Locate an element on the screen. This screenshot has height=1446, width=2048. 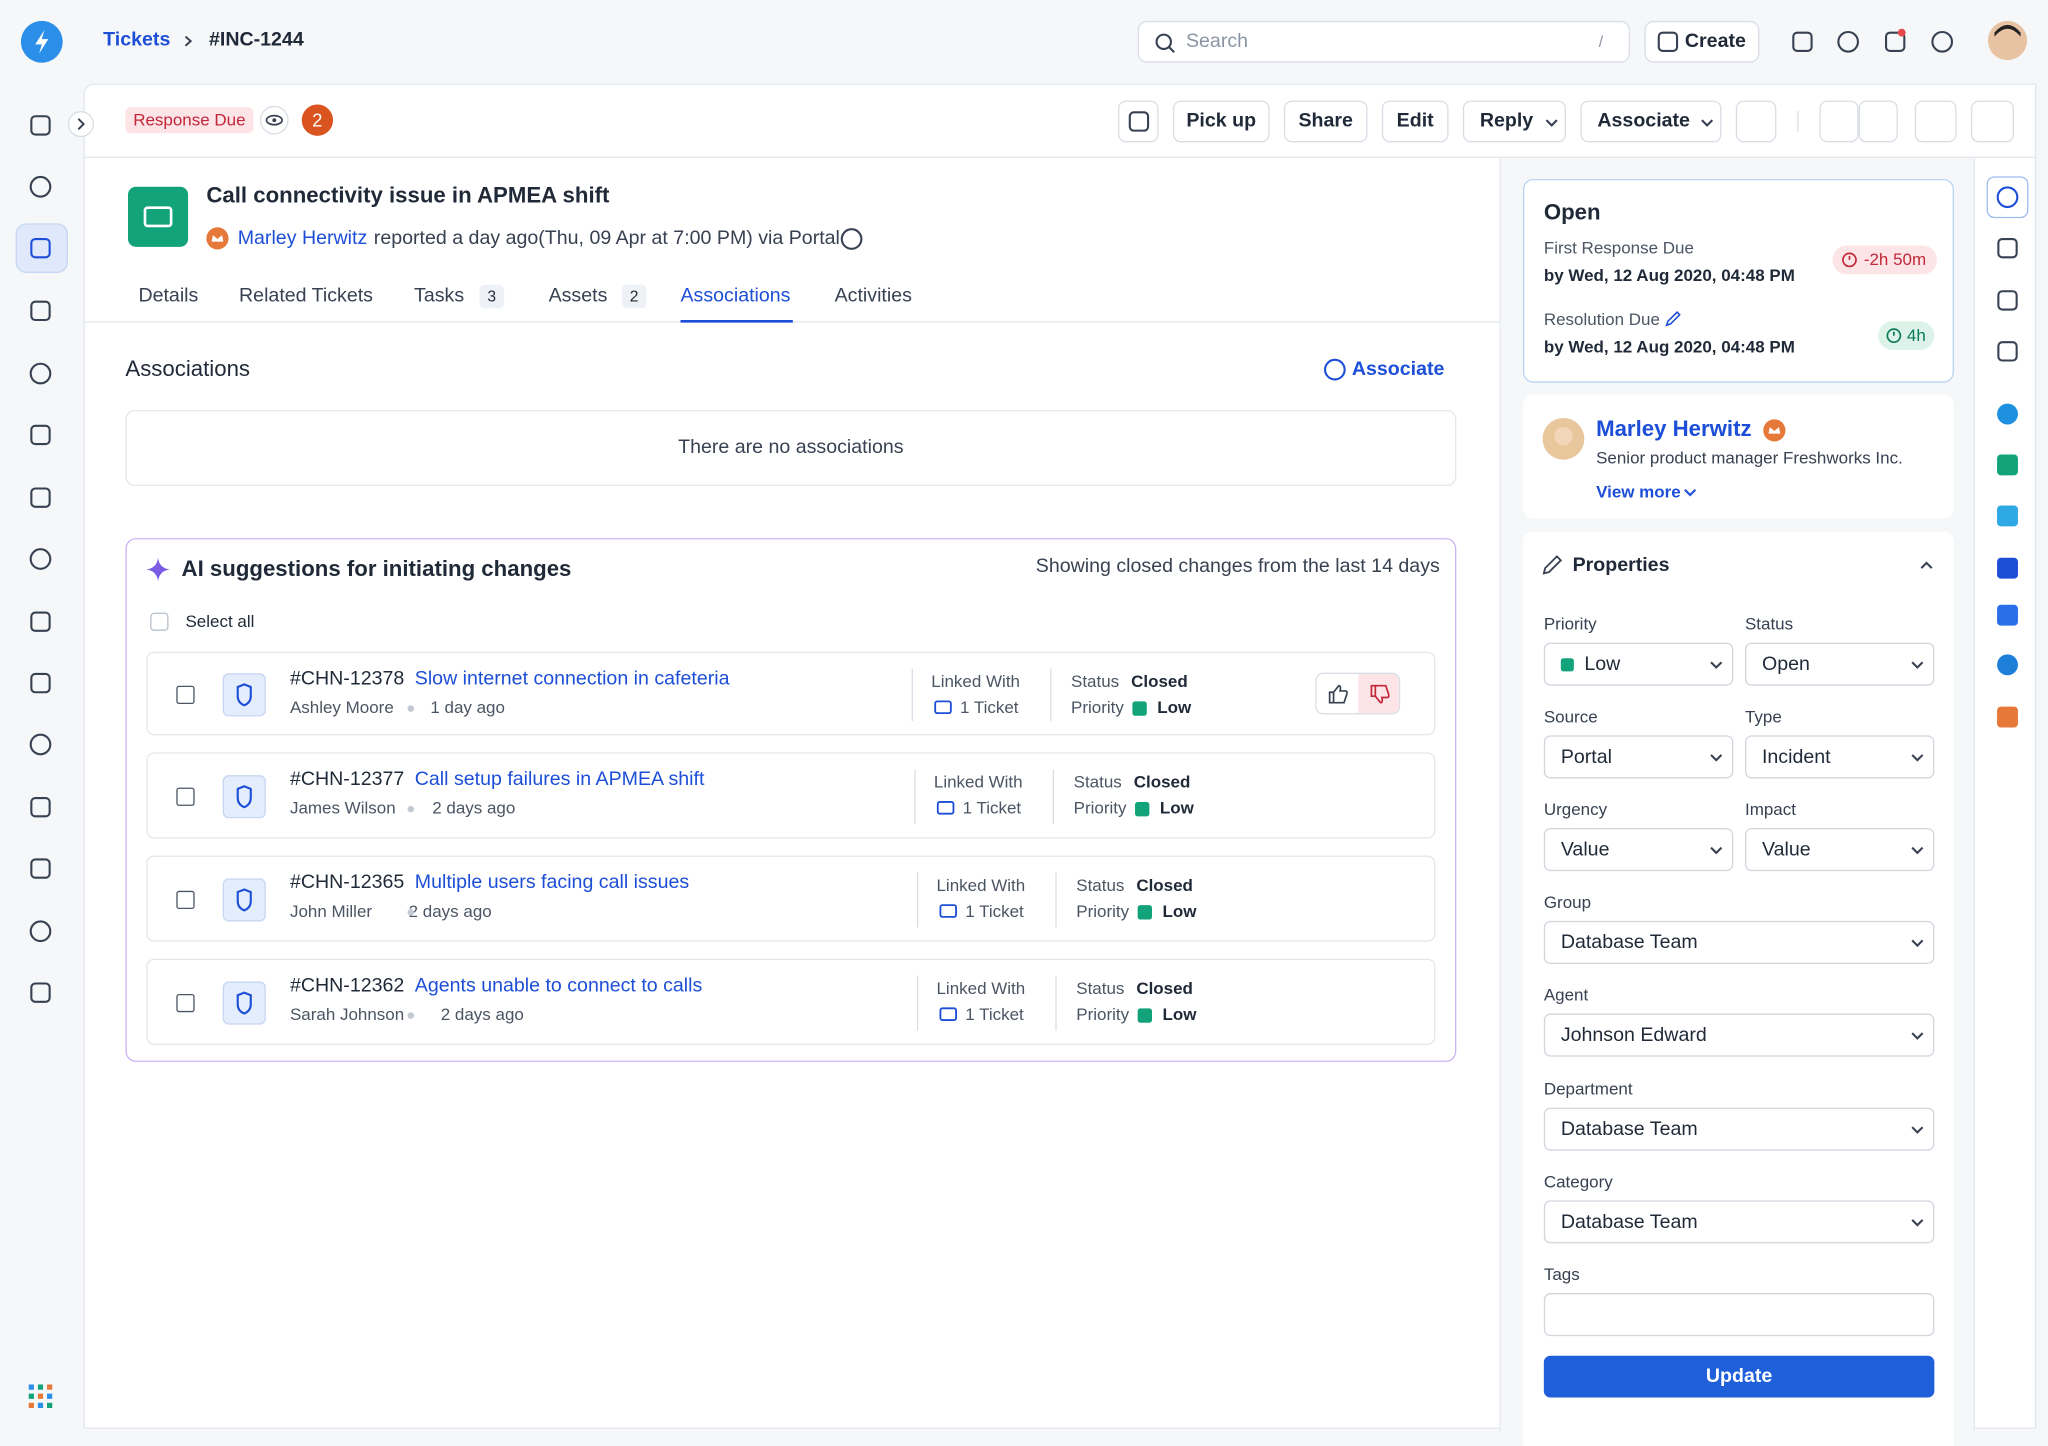
requester-avatar is located at coordinates (1563, 438).